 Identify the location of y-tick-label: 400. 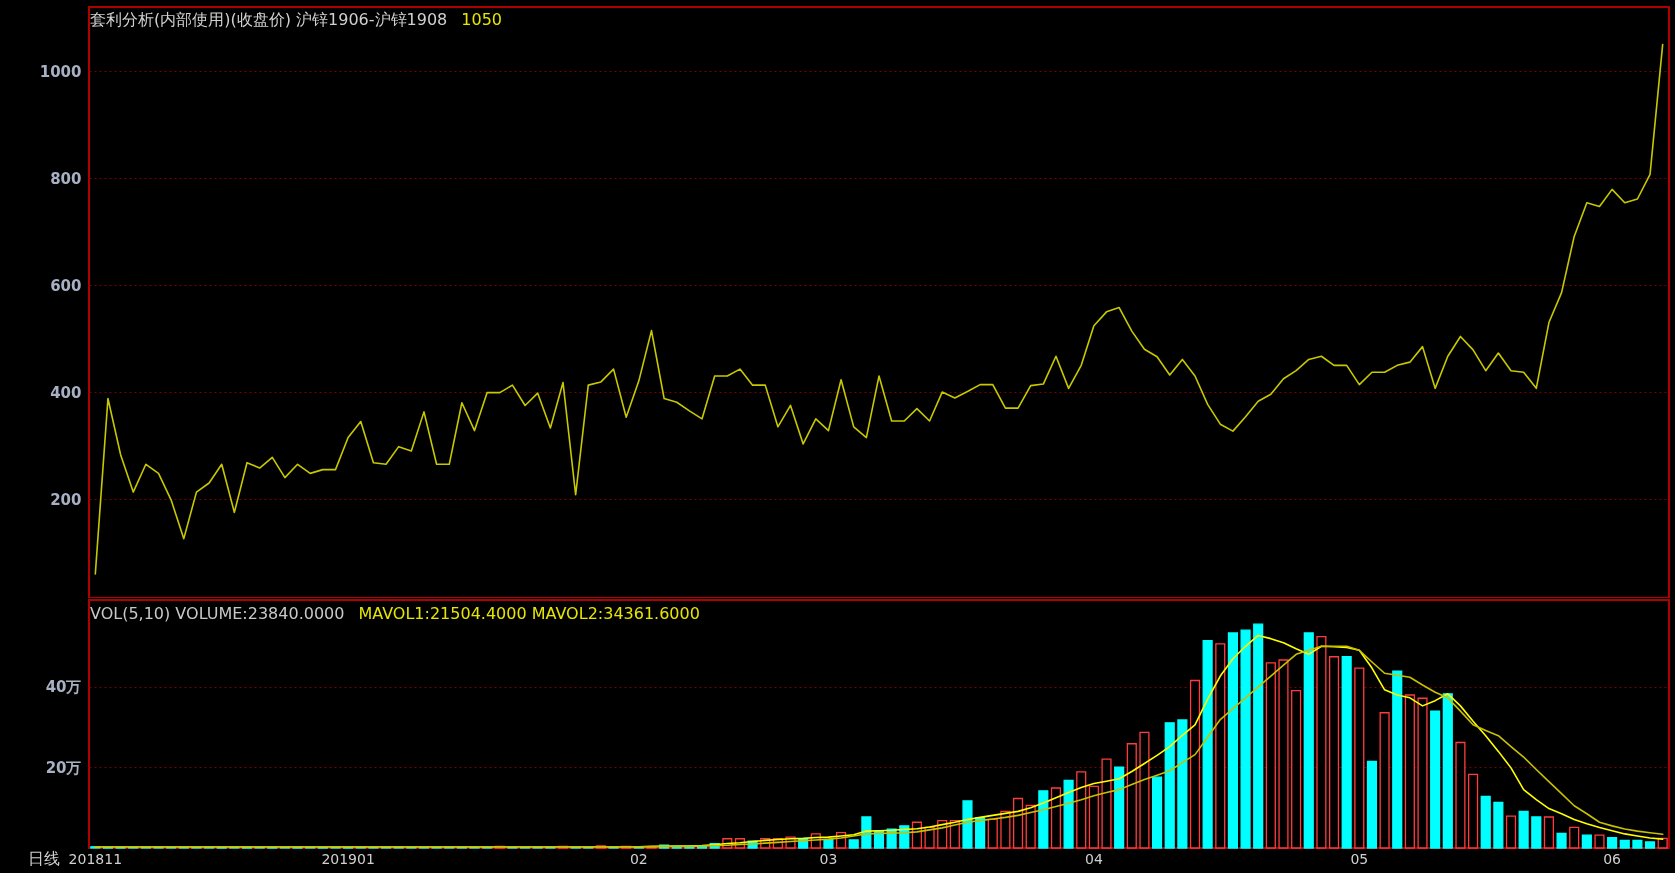
(66, 392).